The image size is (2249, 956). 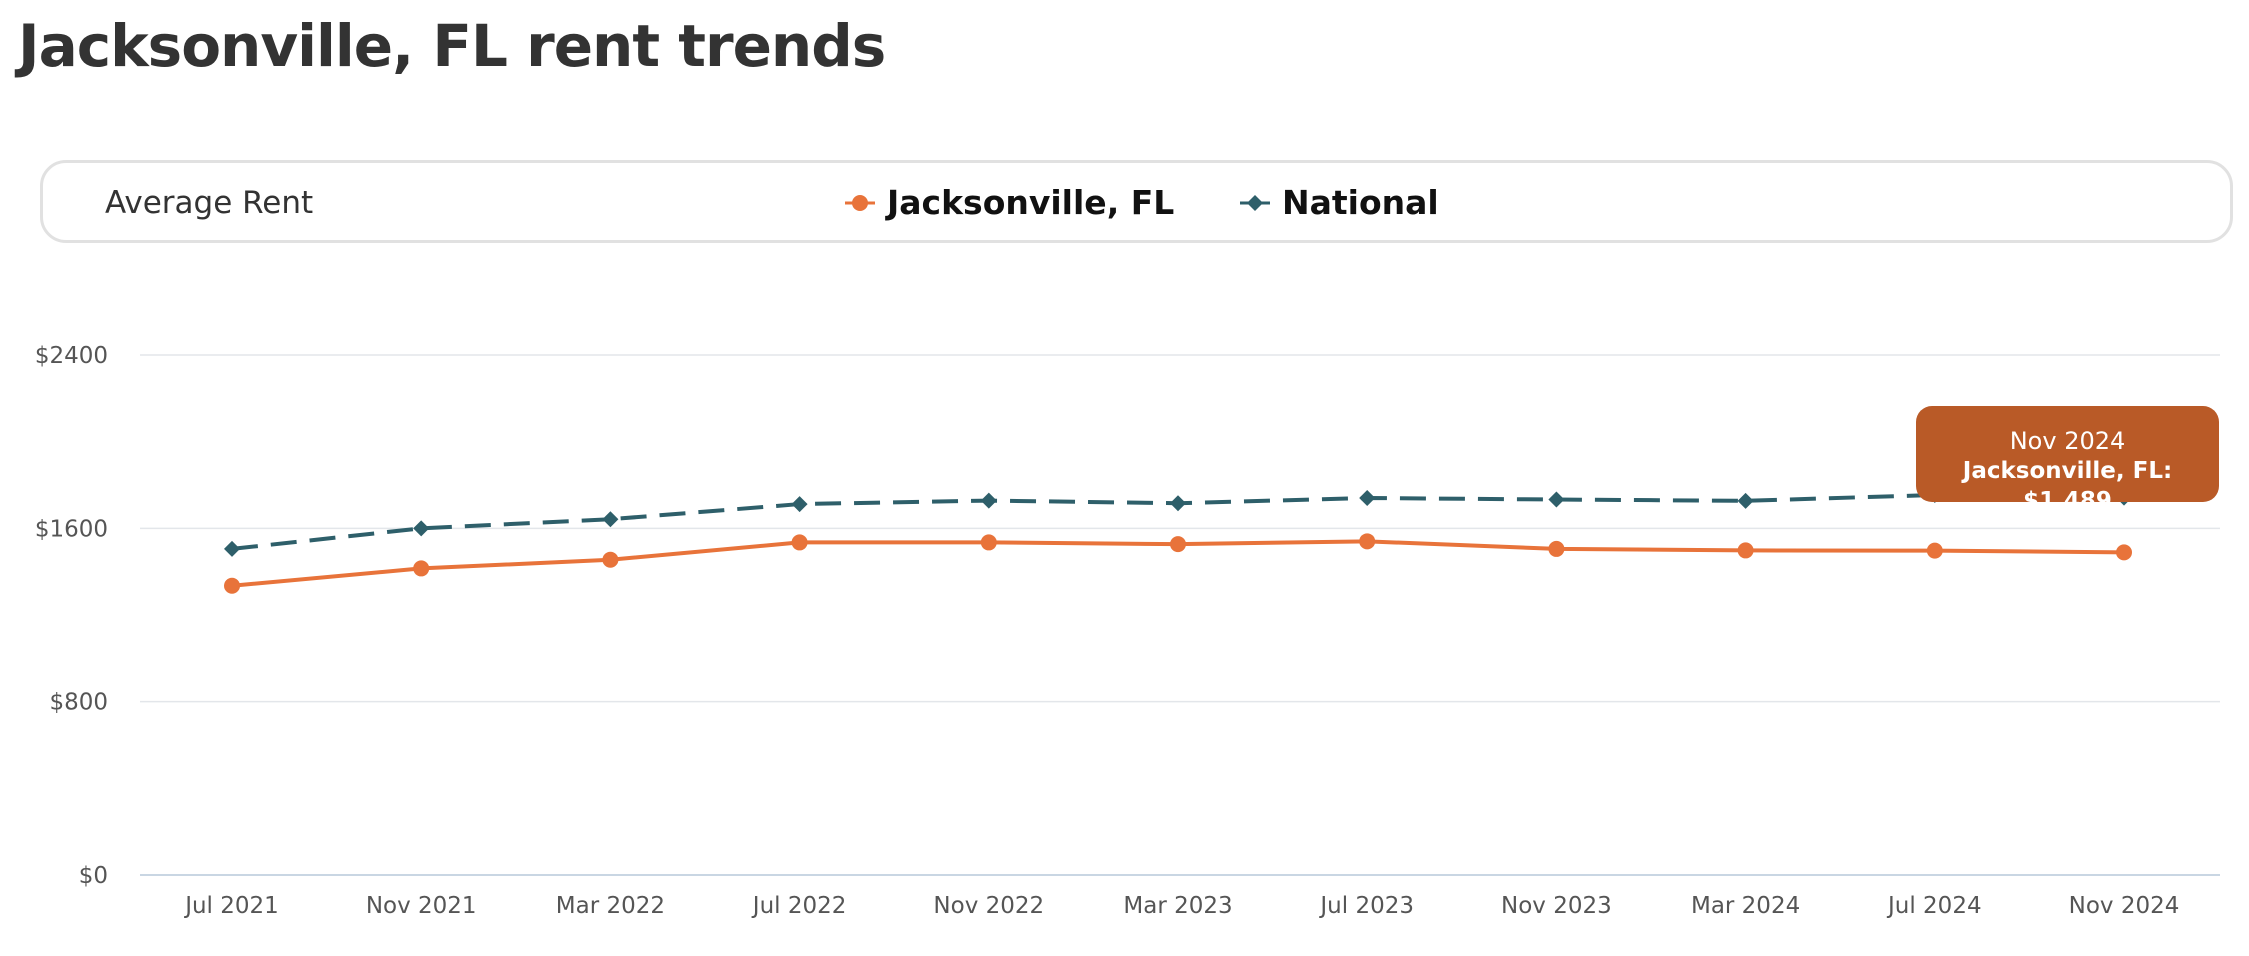 What do you see at coordinates (2124, 906) in the screenshot?
I see `x-tick-label: Nov 2024` at bounding box center [2124, 906].